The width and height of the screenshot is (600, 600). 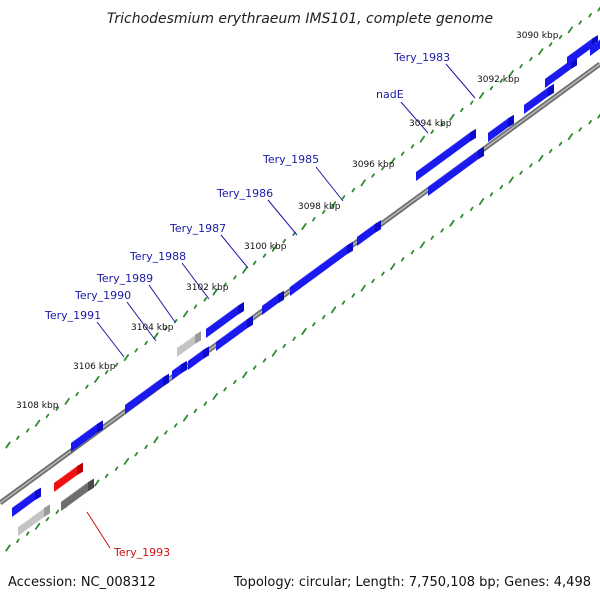 I want to click on gene-label: Tery_1983, so click(x=421, y=57).